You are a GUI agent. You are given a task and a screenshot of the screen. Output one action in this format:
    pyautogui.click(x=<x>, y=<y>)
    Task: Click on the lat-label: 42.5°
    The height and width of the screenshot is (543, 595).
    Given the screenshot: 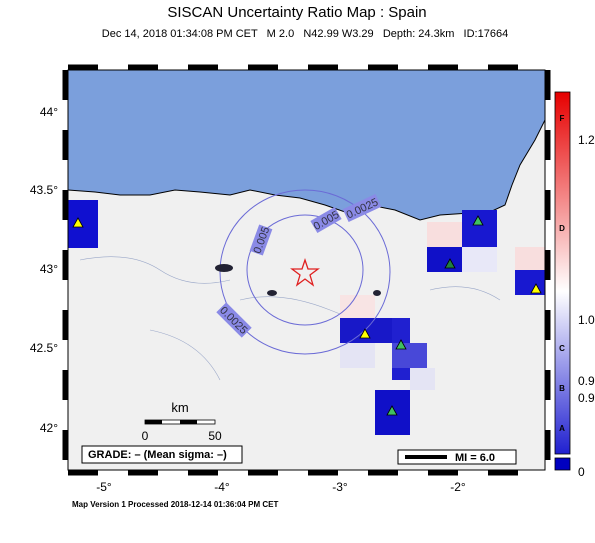 What is the action you would take?
    pyautogui.click(x=44, y=348)
    